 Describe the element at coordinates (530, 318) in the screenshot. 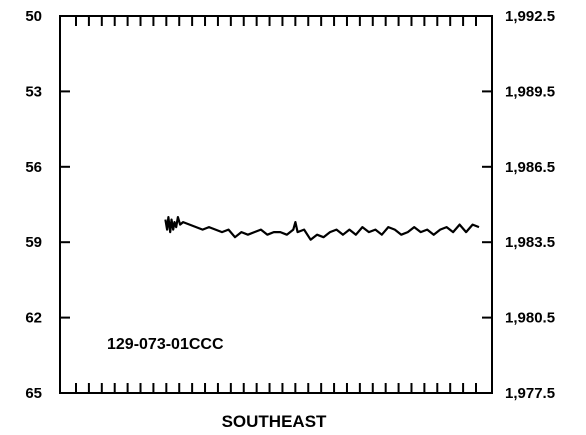

I see `right-tick-label: 1,980.5` at that location.